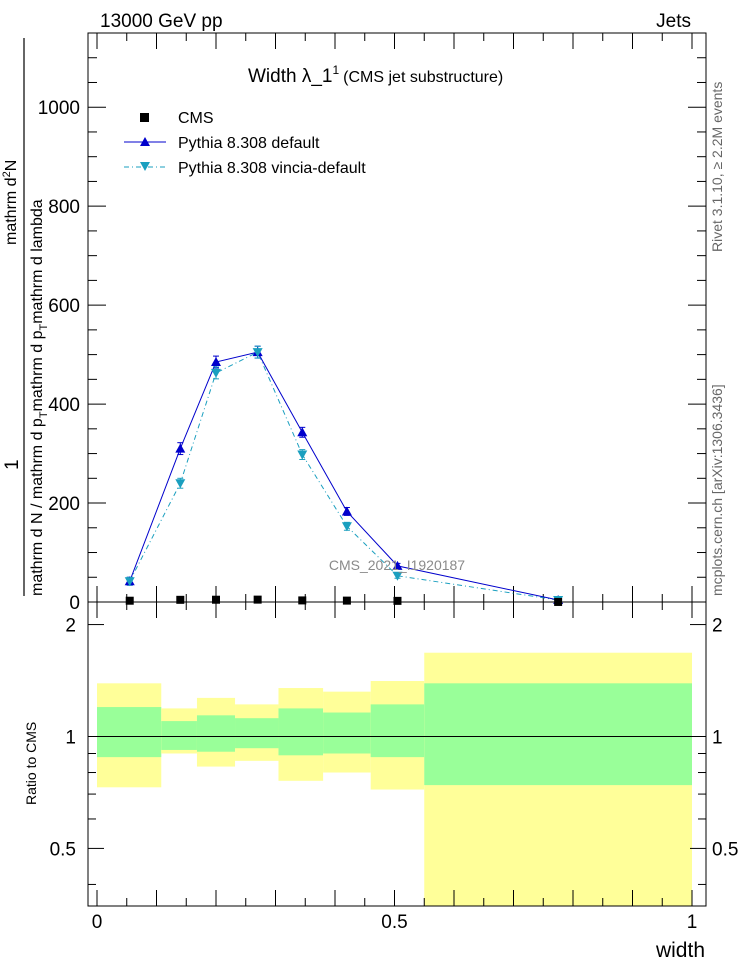  Describe the element at coordinates (144, 117) in the screenshot. I see `legend-cms-marker` at that location.